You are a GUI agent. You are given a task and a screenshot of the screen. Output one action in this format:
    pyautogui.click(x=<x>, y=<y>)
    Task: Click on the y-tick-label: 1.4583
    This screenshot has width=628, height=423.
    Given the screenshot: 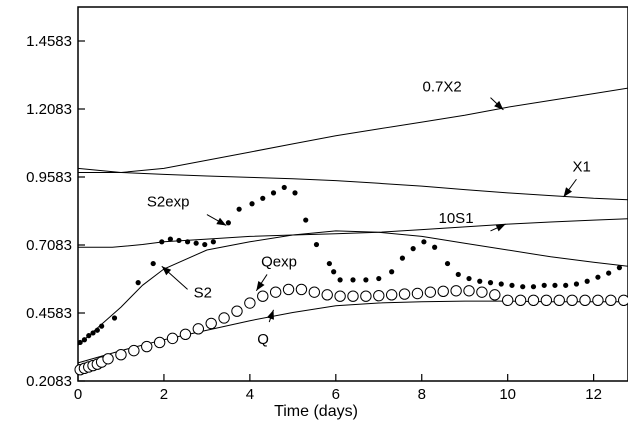 What is the action you would take?
    pyautogui.click(x=49, y=41)
    